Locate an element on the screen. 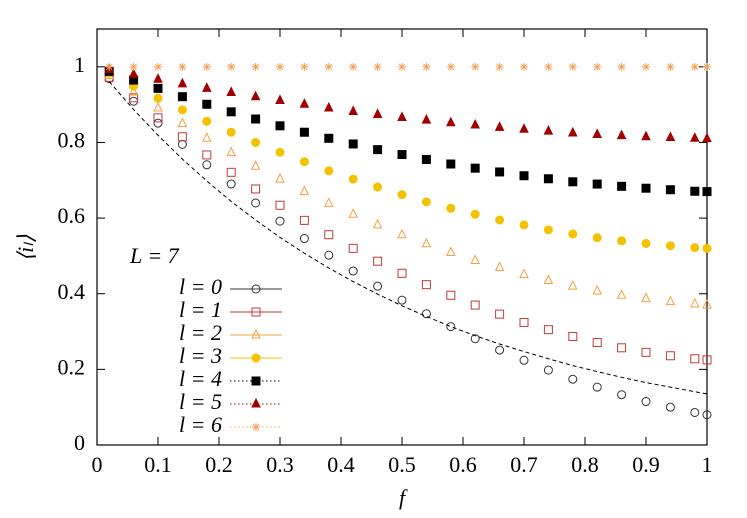  x-tick-label: 0.6 is located at coordinates (463, 464).